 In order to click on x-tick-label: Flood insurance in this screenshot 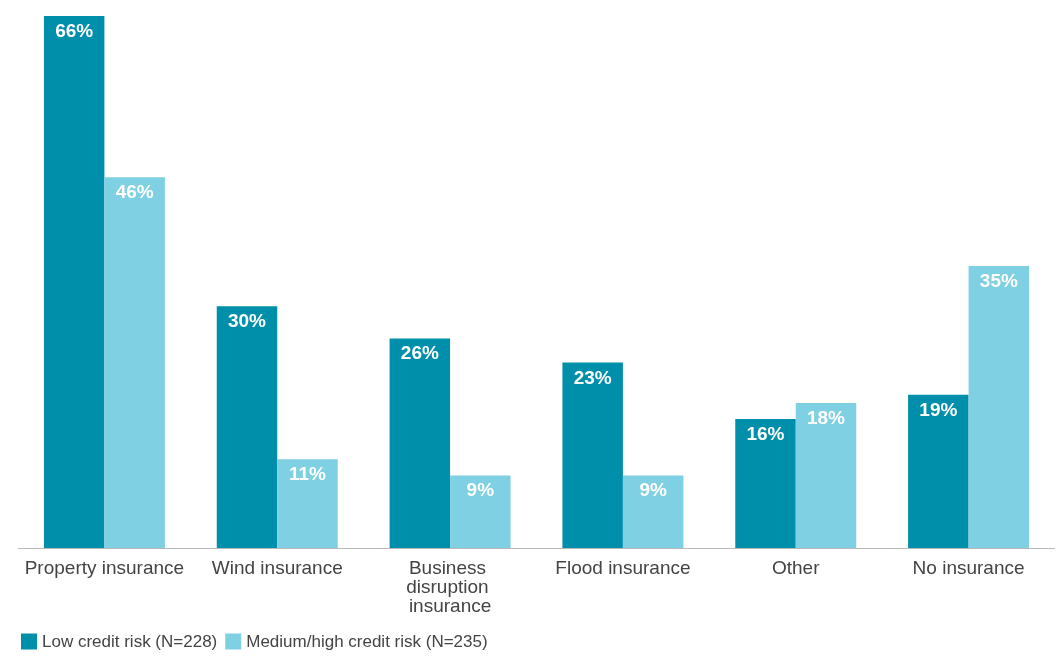, I will do `click(623, 567)`.